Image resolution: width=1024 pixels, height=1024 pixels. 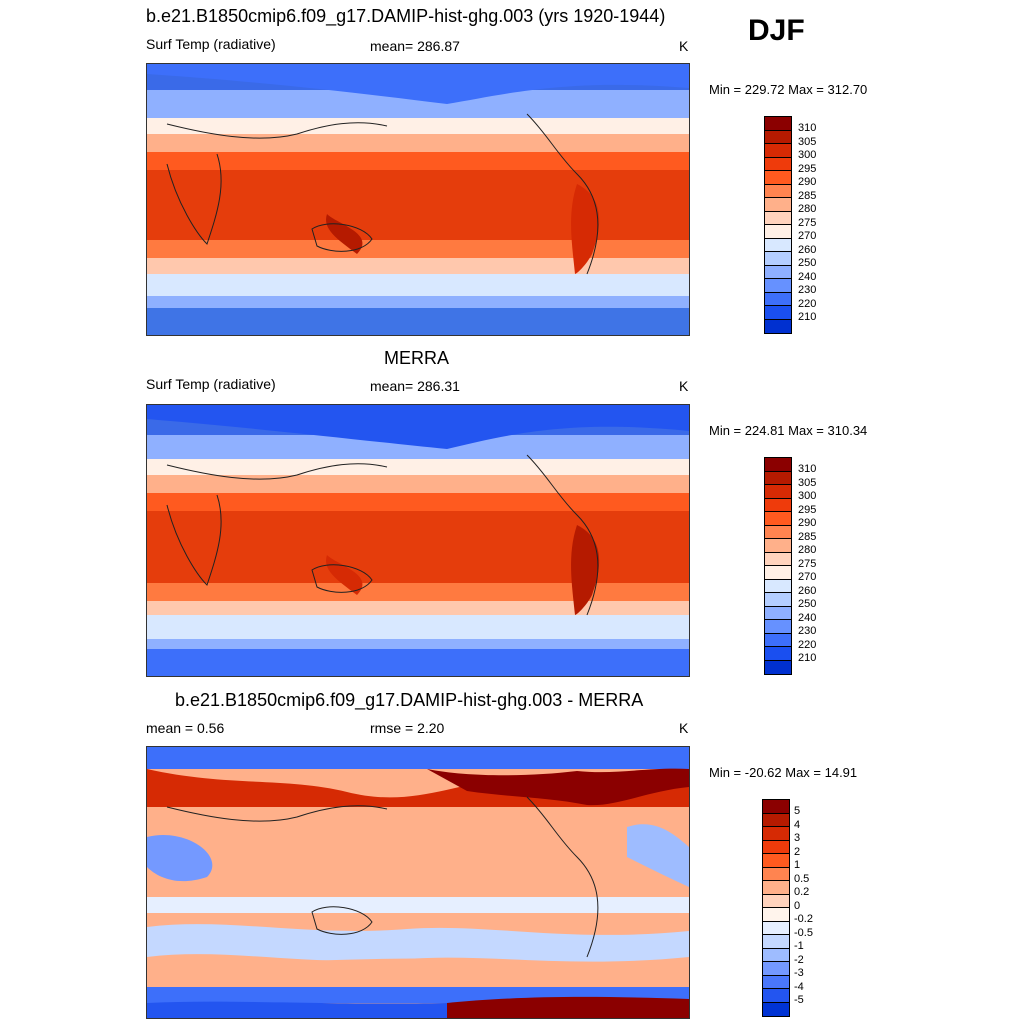 I want to click on southern-warm-band, so click(x=418, y=972).